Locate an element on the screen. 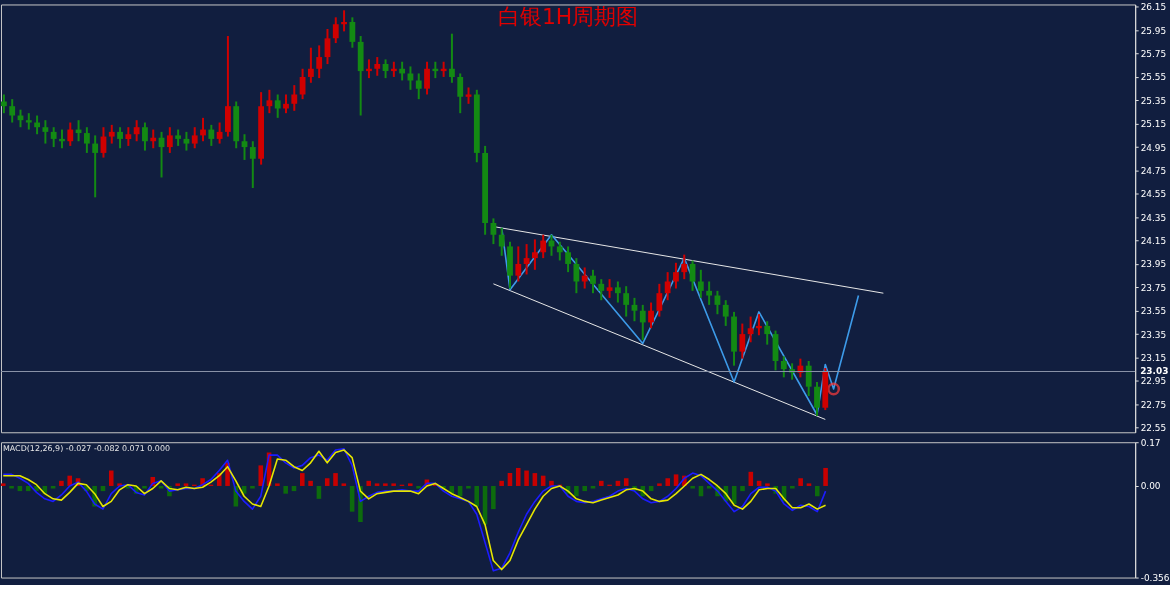 Image resolution: width=1170 pixels, height=594 pixels. y-tick-label: 23.35 is located at coordinates (1153, 334).